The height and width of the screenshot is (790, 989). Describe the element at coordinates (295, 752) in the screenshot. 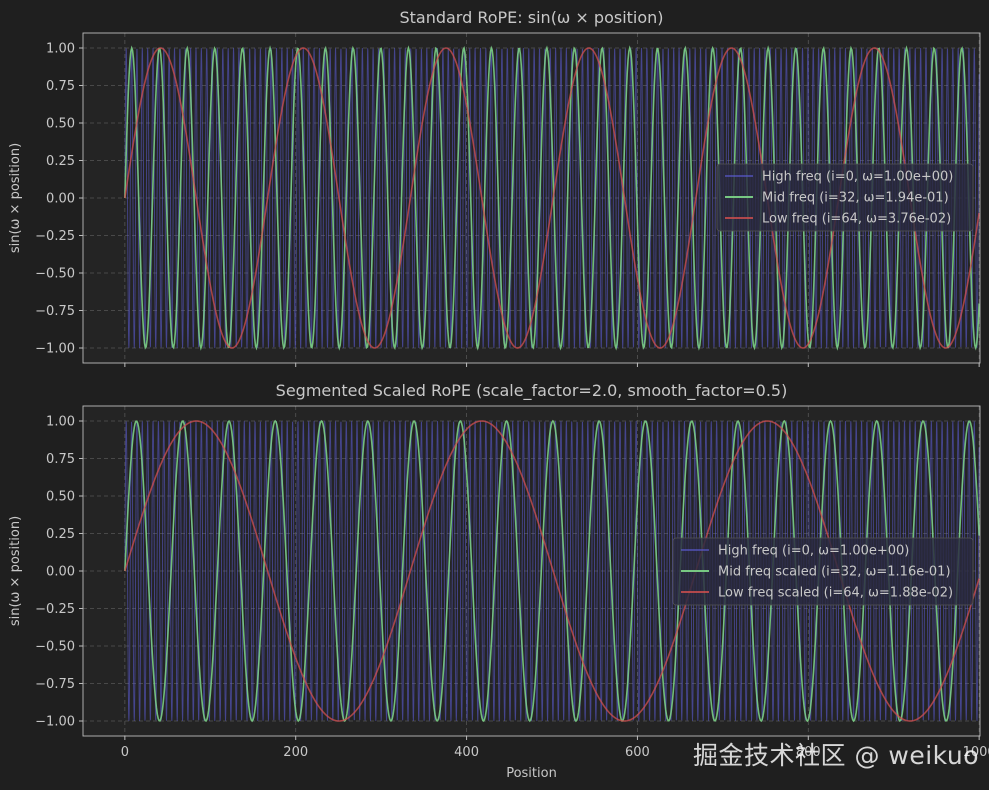

I see `x-tick-label: 200` at that location.